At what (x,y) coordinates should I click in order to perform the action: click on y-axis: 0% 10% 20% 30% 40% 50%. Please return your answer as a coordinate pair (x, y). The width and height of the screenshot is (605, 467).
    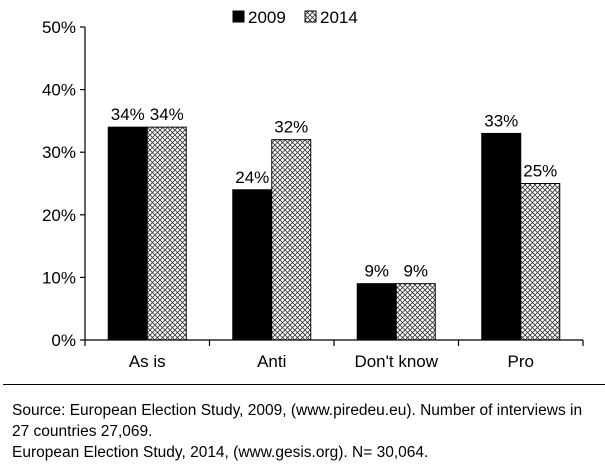
    Looking at the image, I should click on (64, 184).